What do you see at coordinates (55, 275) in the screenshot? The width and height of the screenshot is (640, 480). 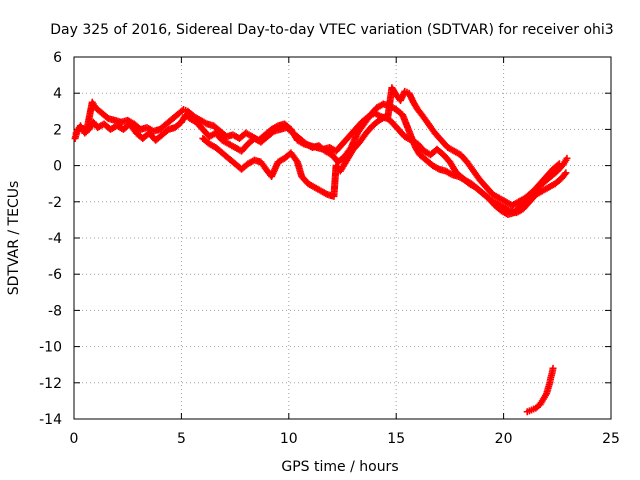 I see `y-tick-label: -6` at bounding box center [55, 275].